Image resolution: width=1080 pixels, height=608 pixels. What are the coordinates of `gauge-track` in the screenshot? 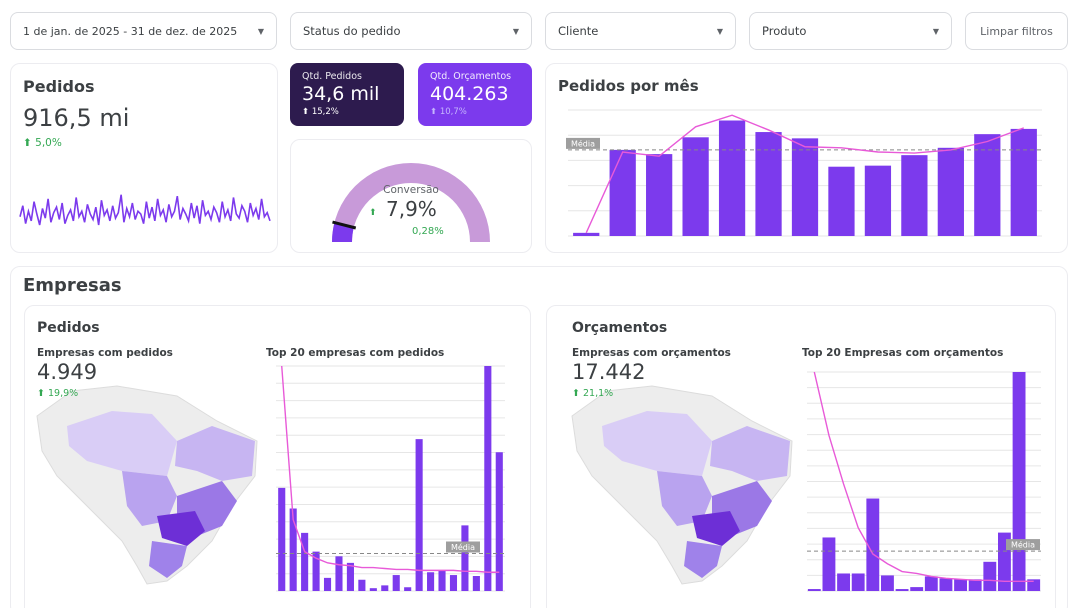 It's located at (411, 202).